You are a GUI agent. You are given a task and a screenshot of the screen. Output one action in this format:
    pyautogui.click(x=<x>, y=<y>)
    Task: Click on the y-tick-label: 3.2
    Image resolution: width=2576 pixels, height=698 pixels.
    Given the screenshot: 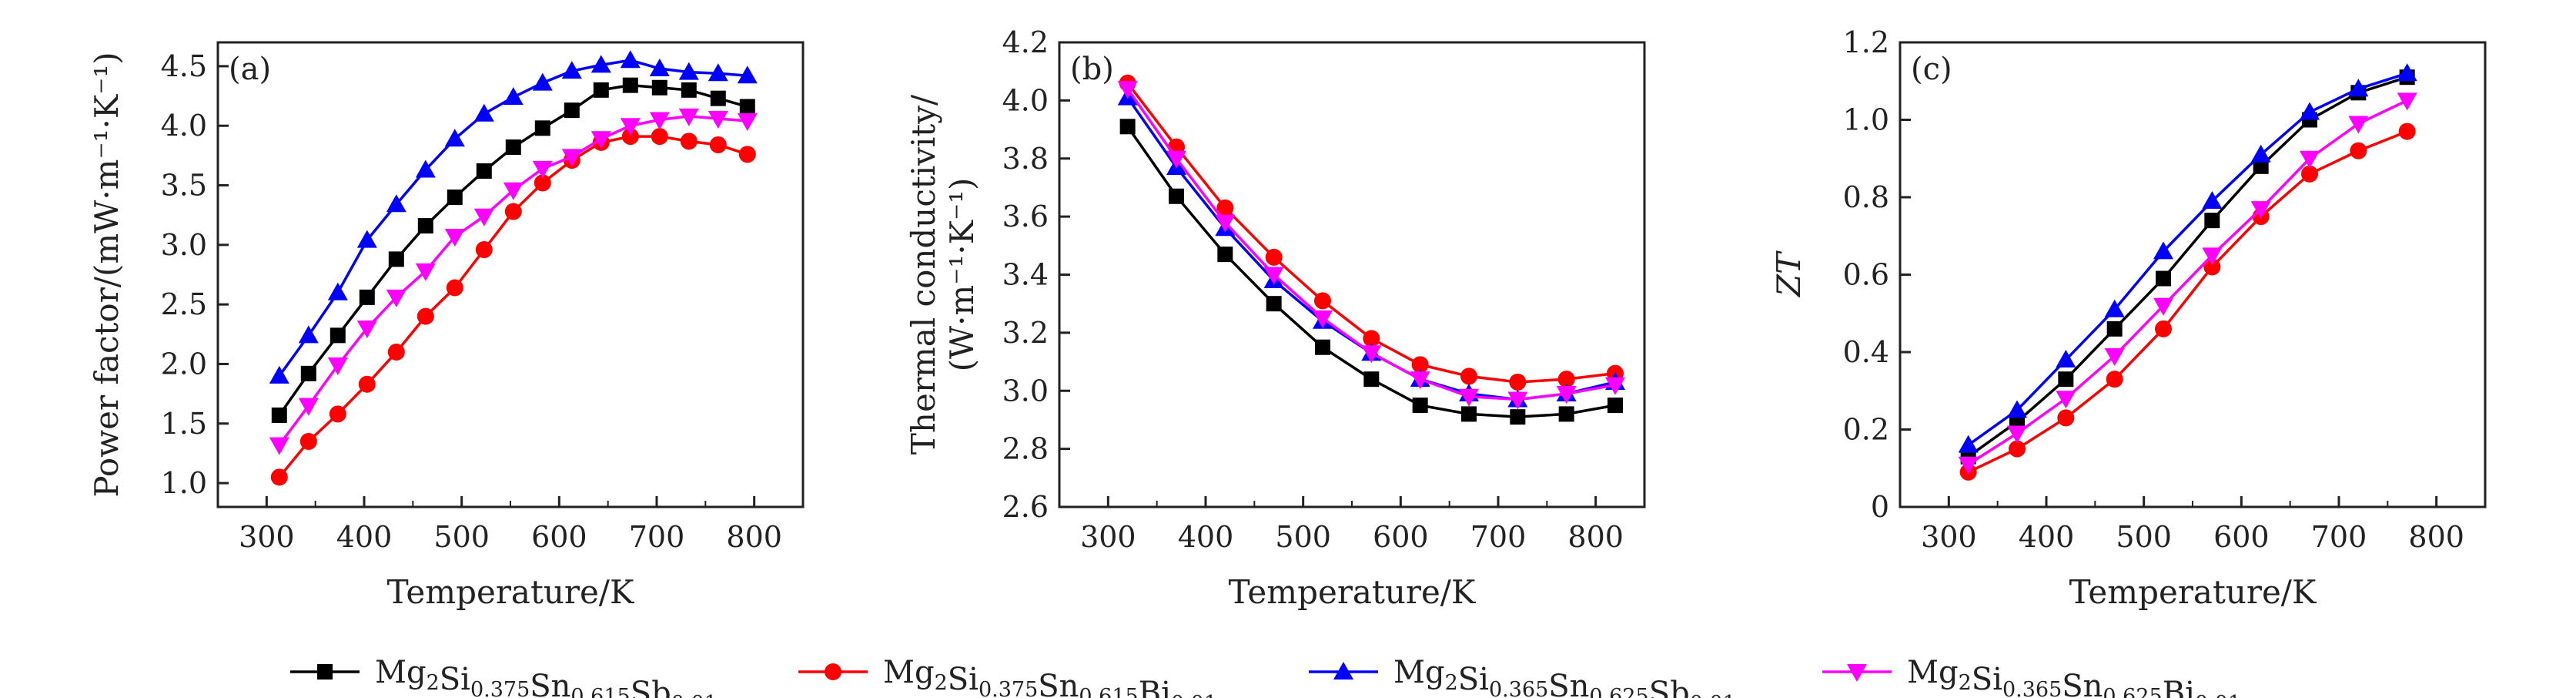 What is the action you would take?
    pyautogui.click(x=1026, y=333)
    